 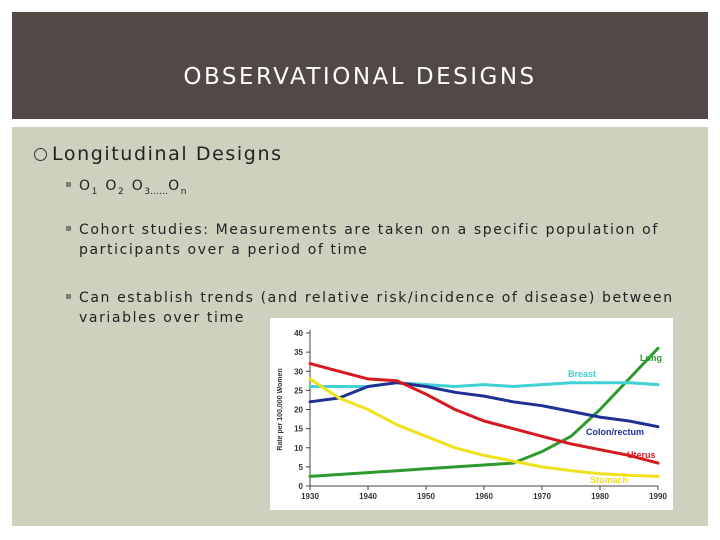 What do you see at coordinates (114, 187) in the screenshot?
I see `observation-2: O2` at bounding box center [114, 187].